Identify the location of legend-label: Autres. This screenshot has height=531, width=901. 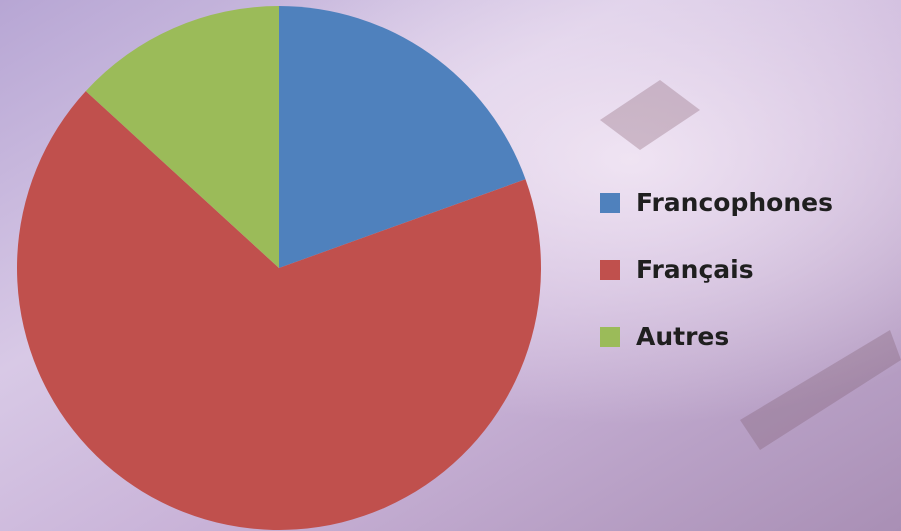
(682, 336).